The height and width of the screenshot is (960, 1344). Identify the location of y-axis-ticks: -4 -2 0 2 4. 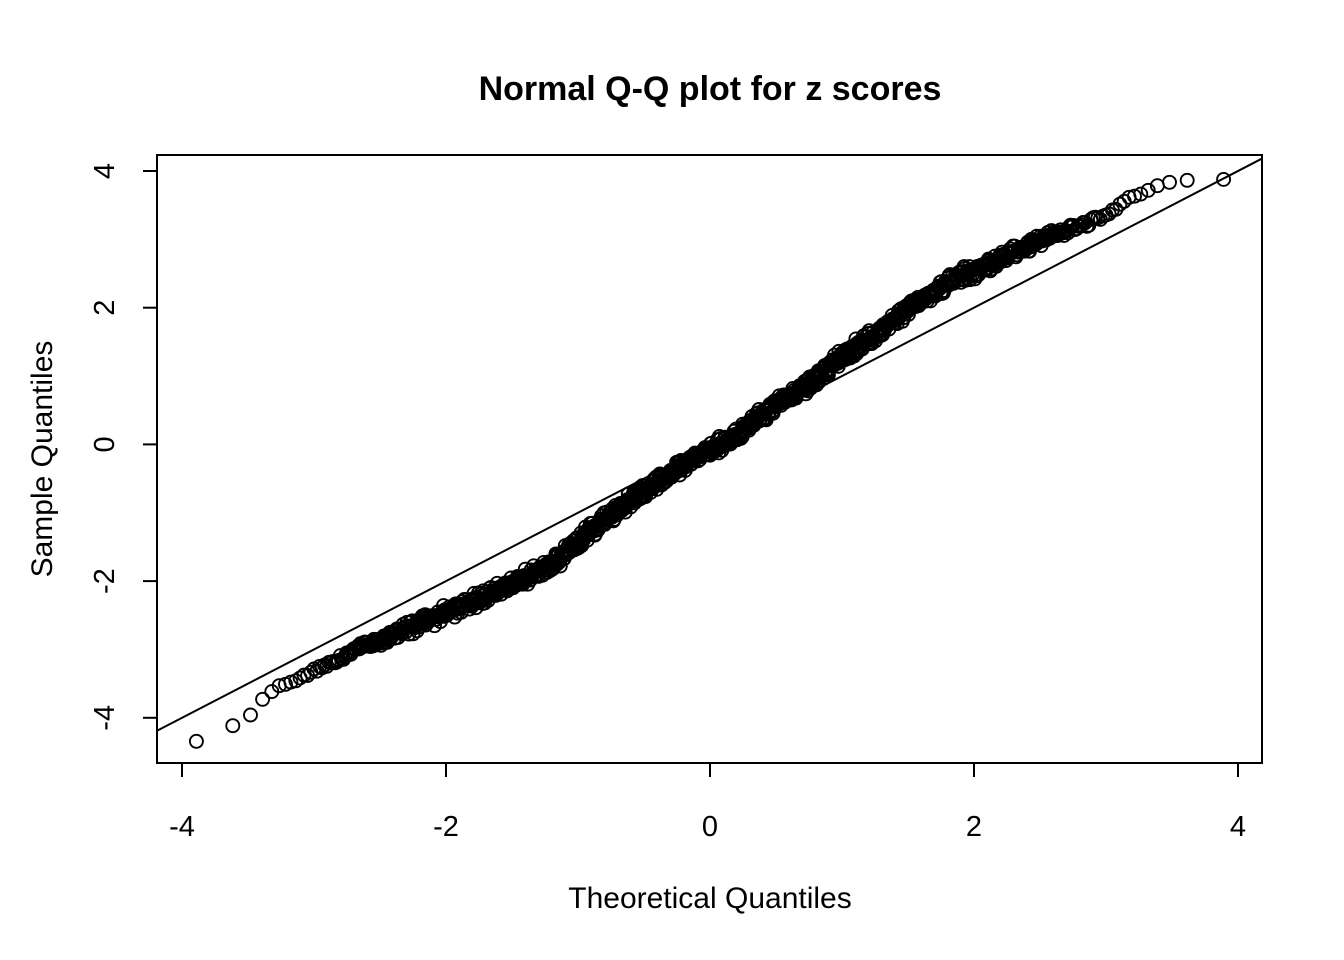
(123, 447).